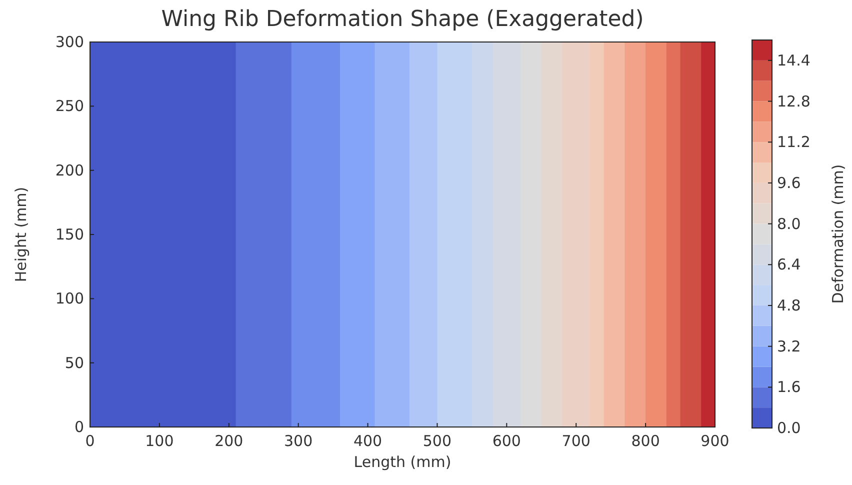 Image resolution: width=852 pixels, height=485 pixels. Describe the element at coordinates (21, 234) in the screenshot. I see `y-axis-title: Height (mm)` at that location.